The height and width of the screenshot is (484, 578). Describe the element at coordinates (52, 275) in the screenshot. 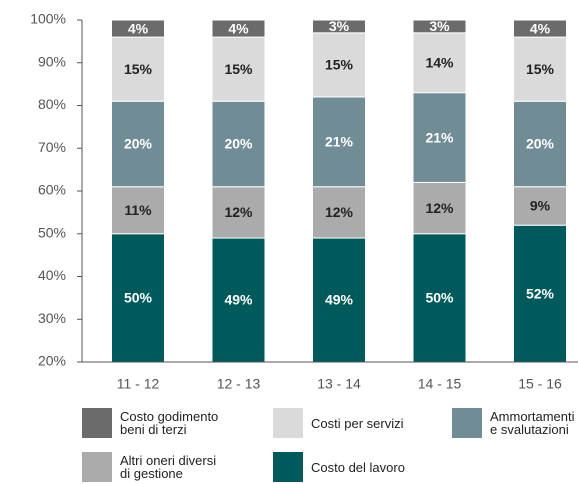

I see `y-tick-label: 40%` at that location.